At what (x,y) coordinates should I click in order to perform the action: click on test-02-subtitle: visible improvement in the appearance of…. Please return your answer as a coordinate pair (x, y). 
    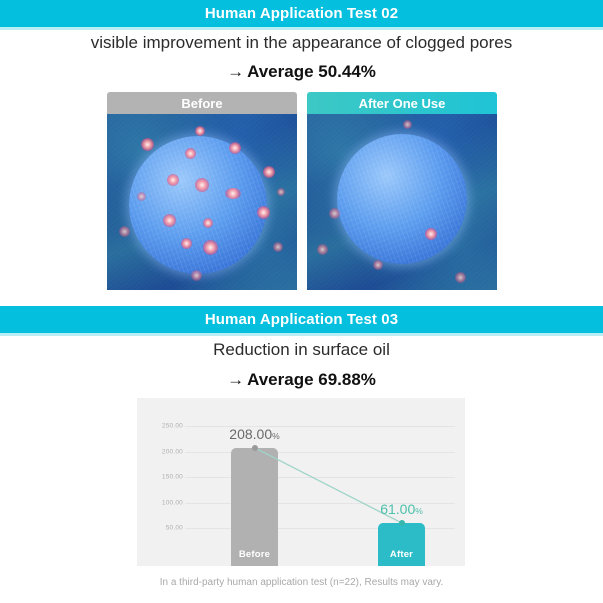
    Looking at the image, I should click on (301, 42).